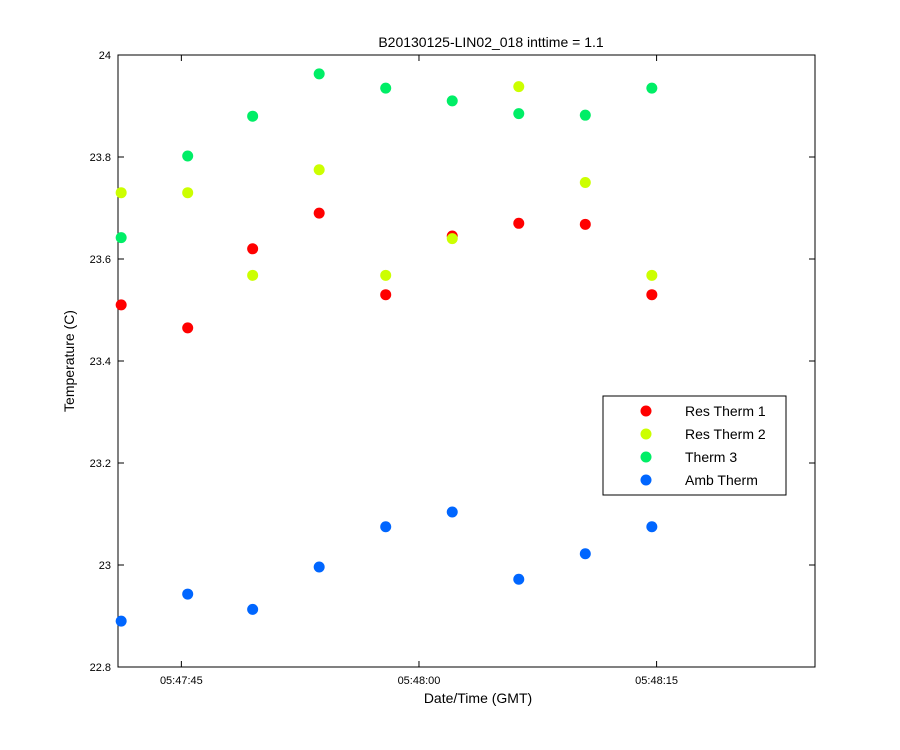 The height and width of the screenshot is (750, 900). Describe the element at coordinates (725, 411) in the screenshot. I see `legend-label-res-therm-1: Res Therm 1` at that location.